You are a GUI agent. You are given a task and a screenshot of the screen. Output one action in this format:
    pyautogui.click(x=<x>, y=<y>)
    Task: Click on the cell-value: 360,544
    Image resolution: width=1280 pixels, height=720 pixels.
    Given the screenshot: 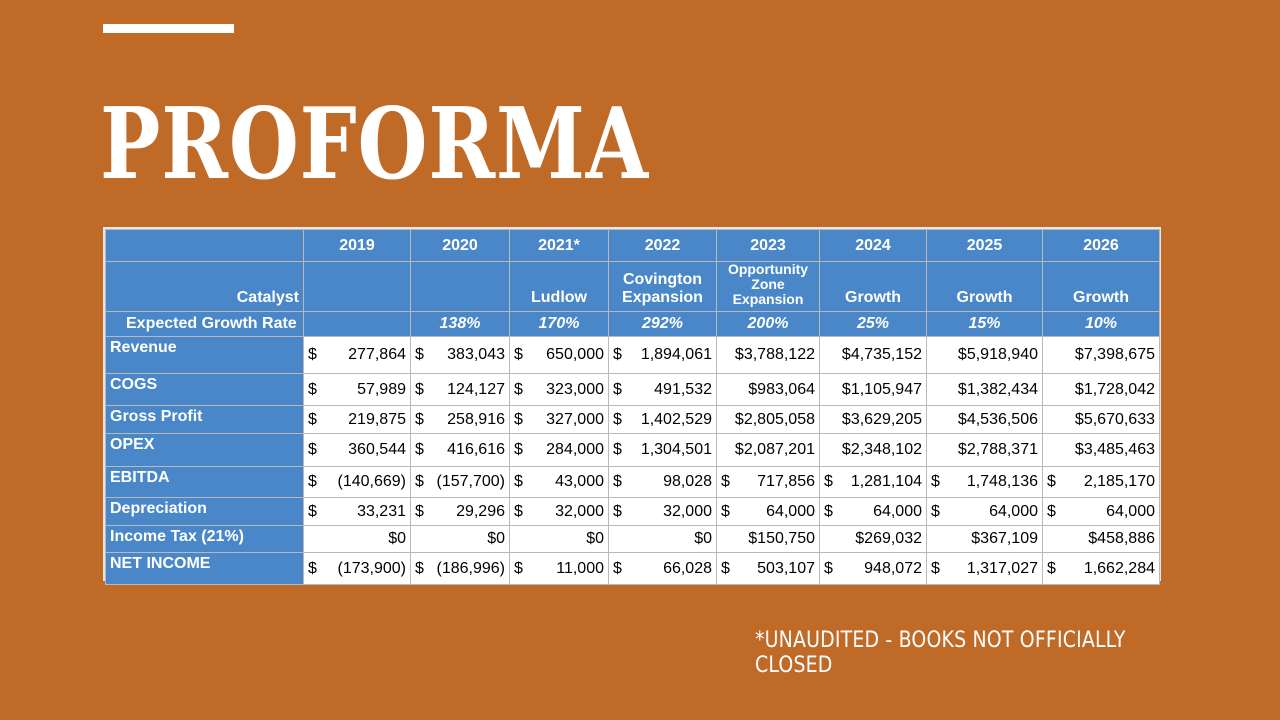 What is the action you would take?
    pyautogui.click(x=377, y=449)
    